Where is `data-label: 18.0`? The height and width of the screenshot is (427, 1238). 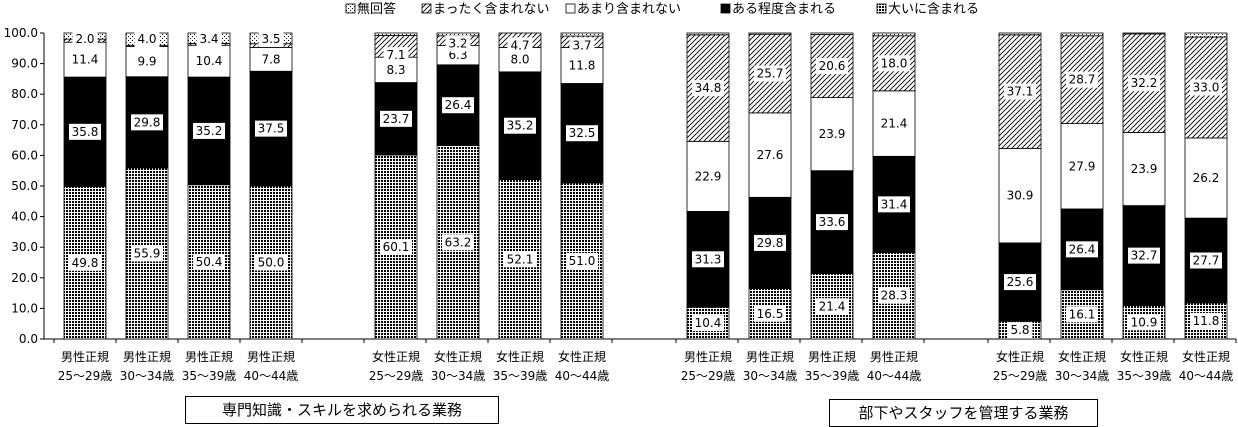 data-label: 18.0 is located at coordinates (894, 63).